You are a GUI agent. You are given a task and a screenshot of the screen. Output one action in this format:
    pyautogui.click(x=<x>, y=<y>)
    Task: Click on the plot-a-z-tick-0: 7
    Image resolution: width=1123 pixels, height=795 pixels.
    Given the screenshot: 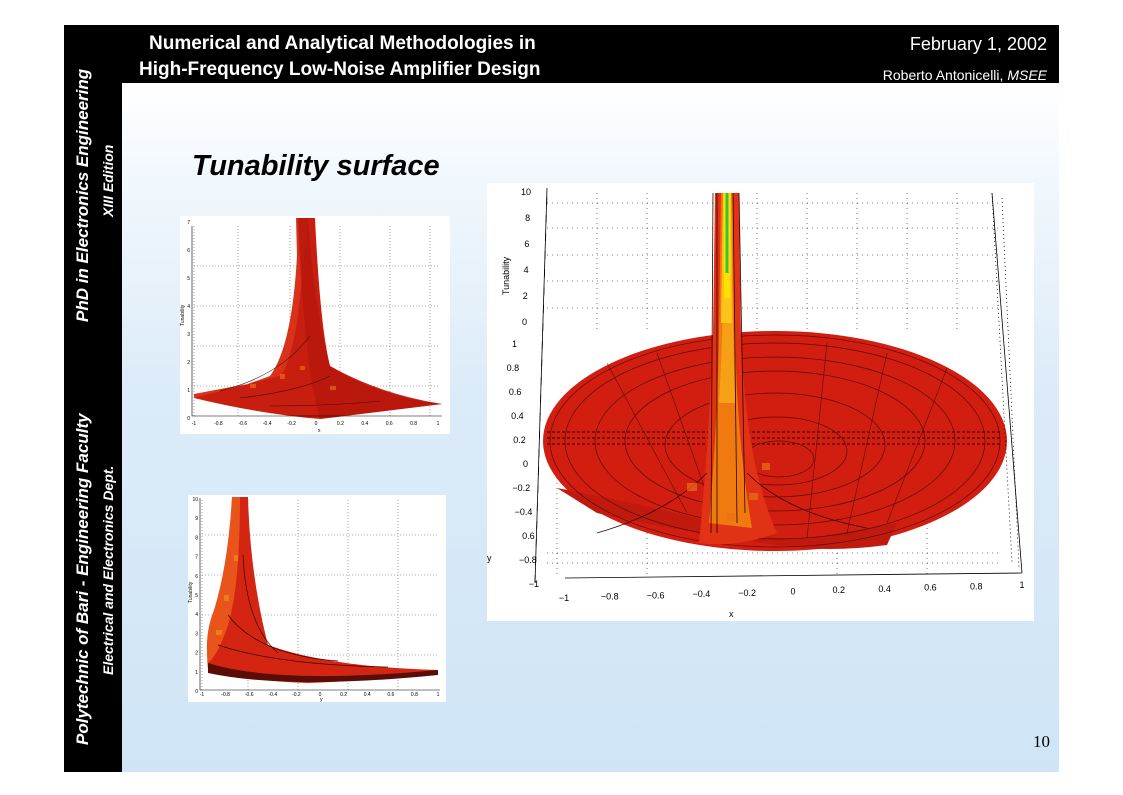 What is the action you would take?
    pyautogui.click(x=188, y=223)
    